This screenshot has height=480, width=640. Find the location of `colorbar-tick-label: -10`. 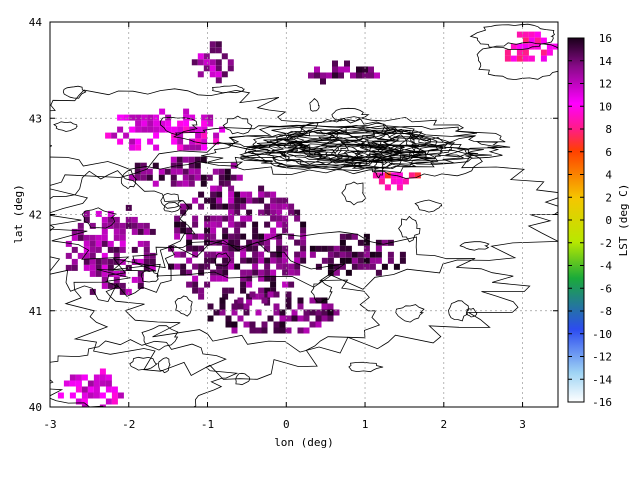

colorbar-tick-label: -10 is located at coordinates (602, 334).